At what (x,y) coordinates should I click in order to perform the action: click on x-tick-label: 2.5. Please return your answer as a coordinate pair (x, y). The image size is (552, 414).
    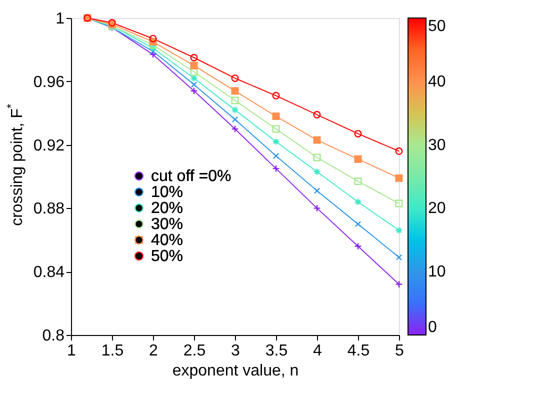
    Looking at the image, I should click on (194, 351).